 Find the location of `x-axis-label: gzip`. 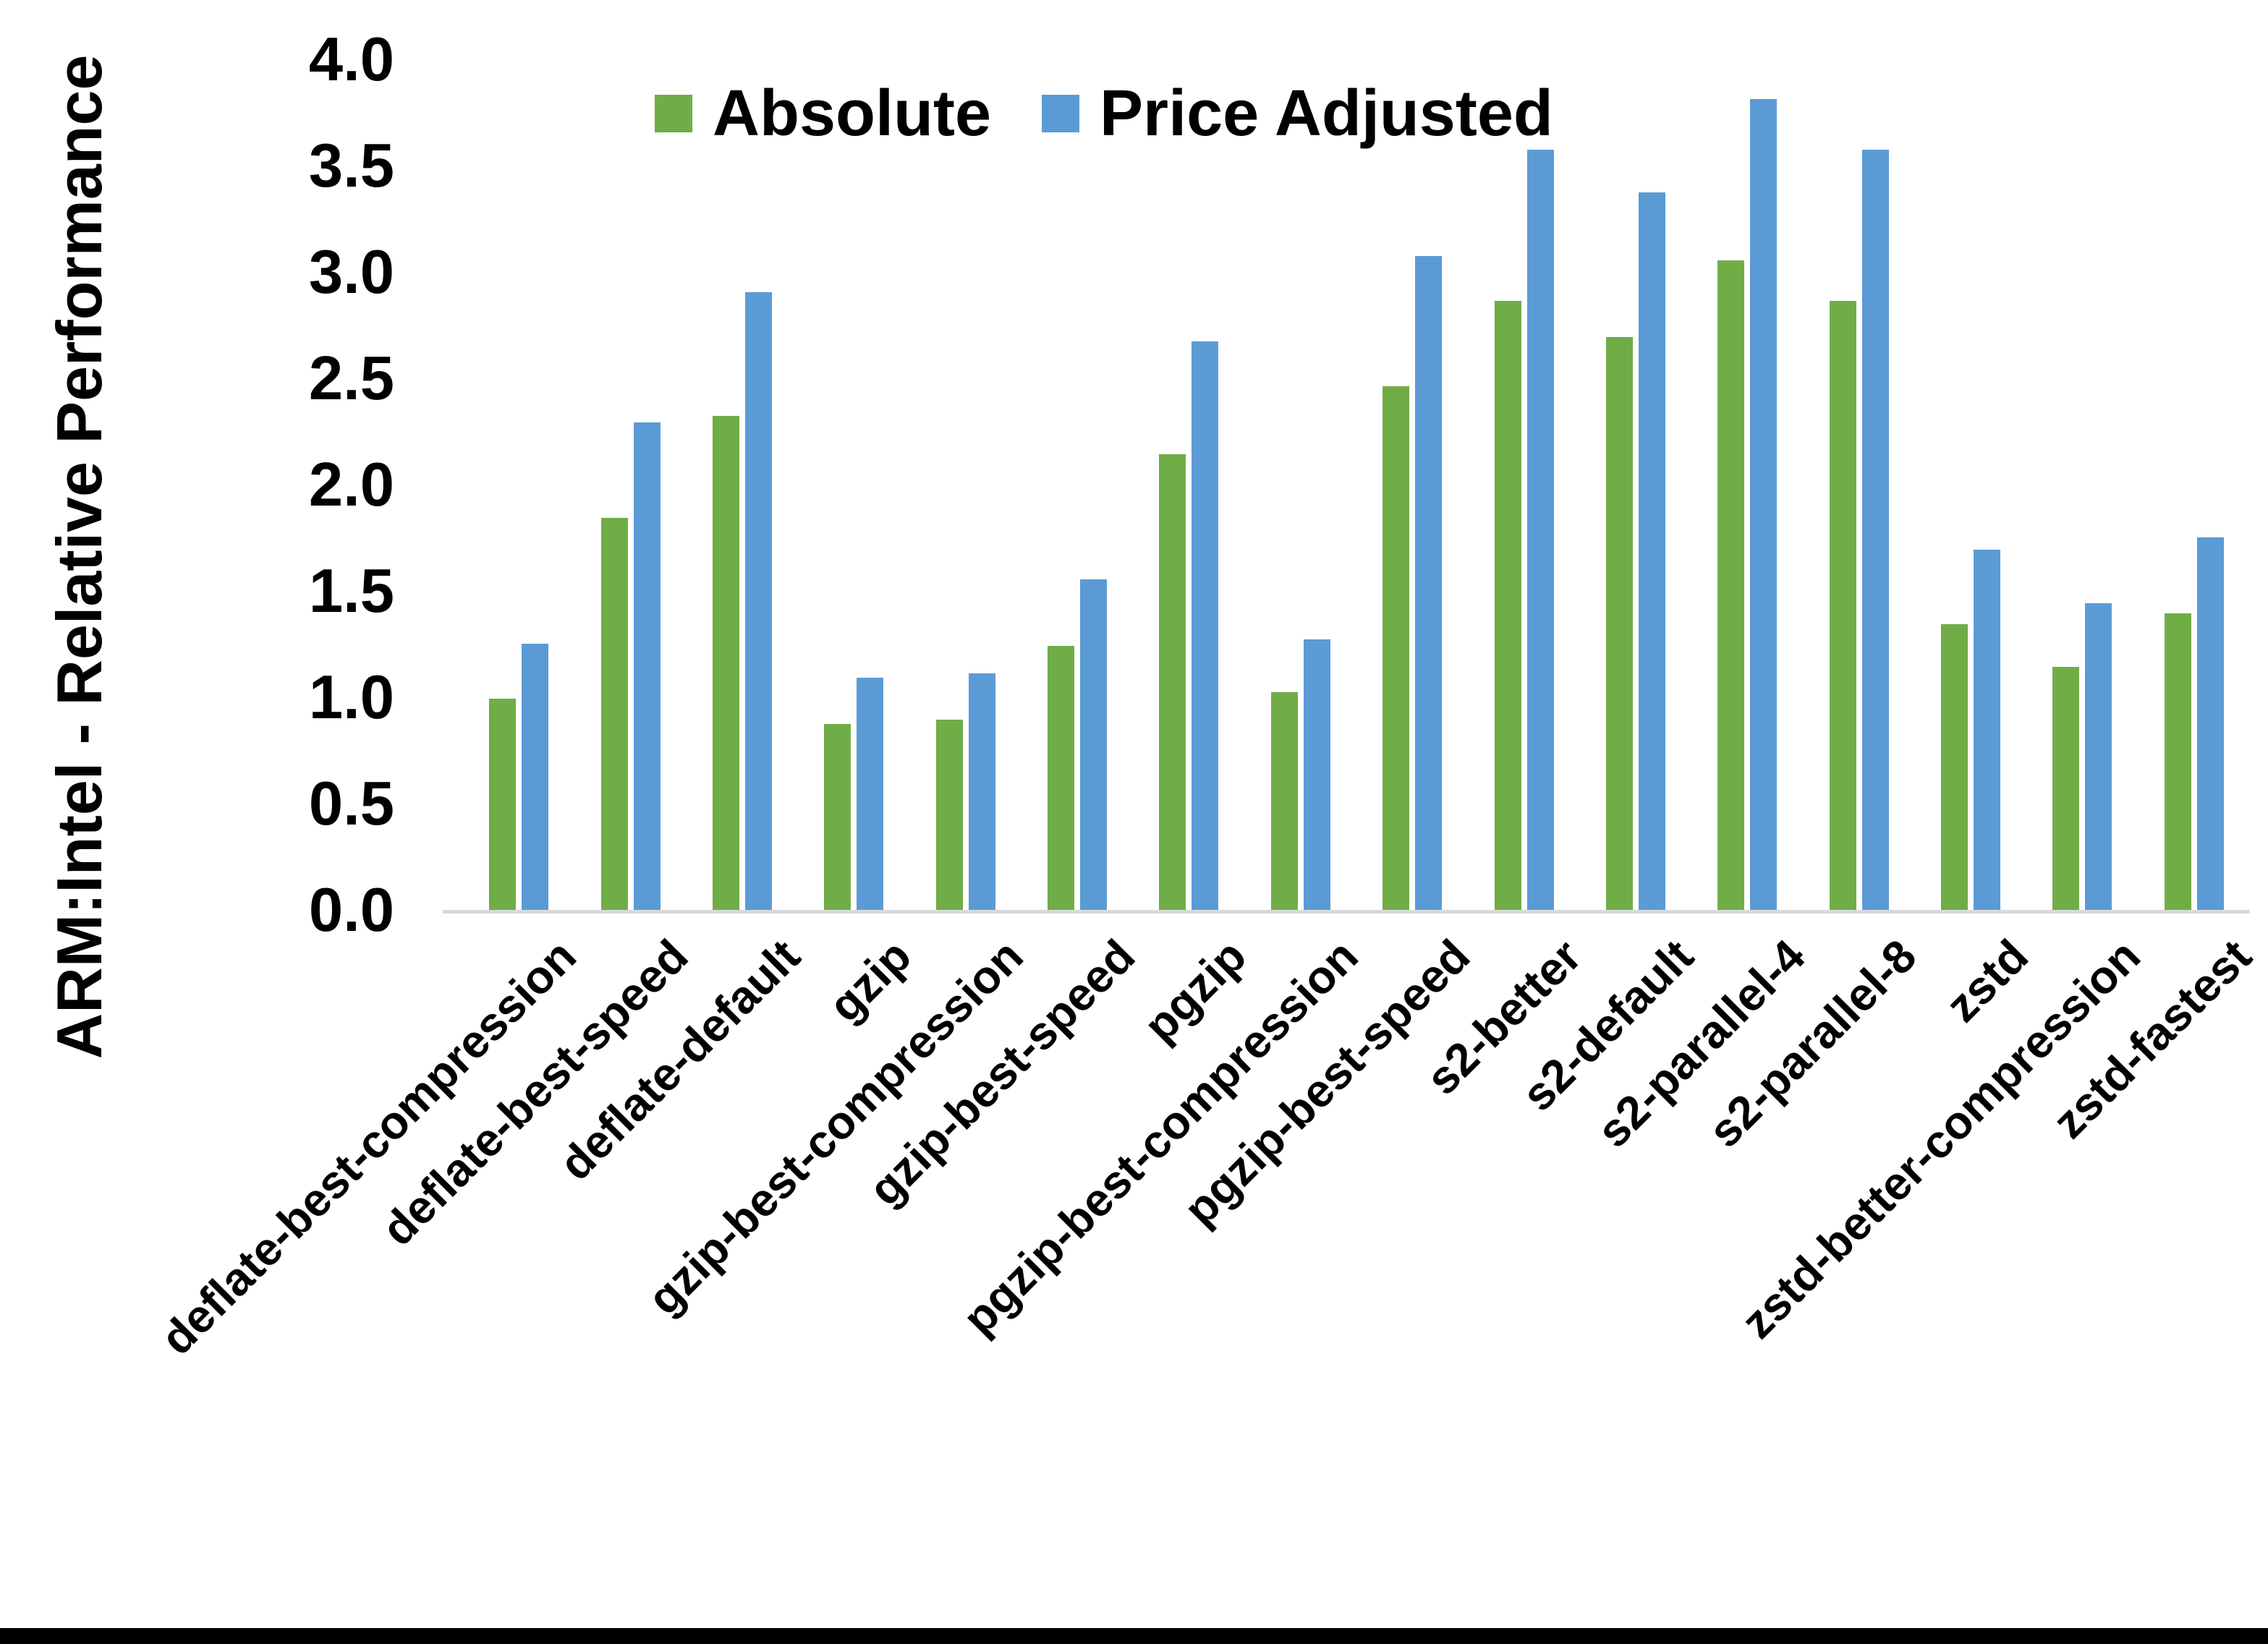

x-axis-label: gzip is located at coordinates (870, 980).